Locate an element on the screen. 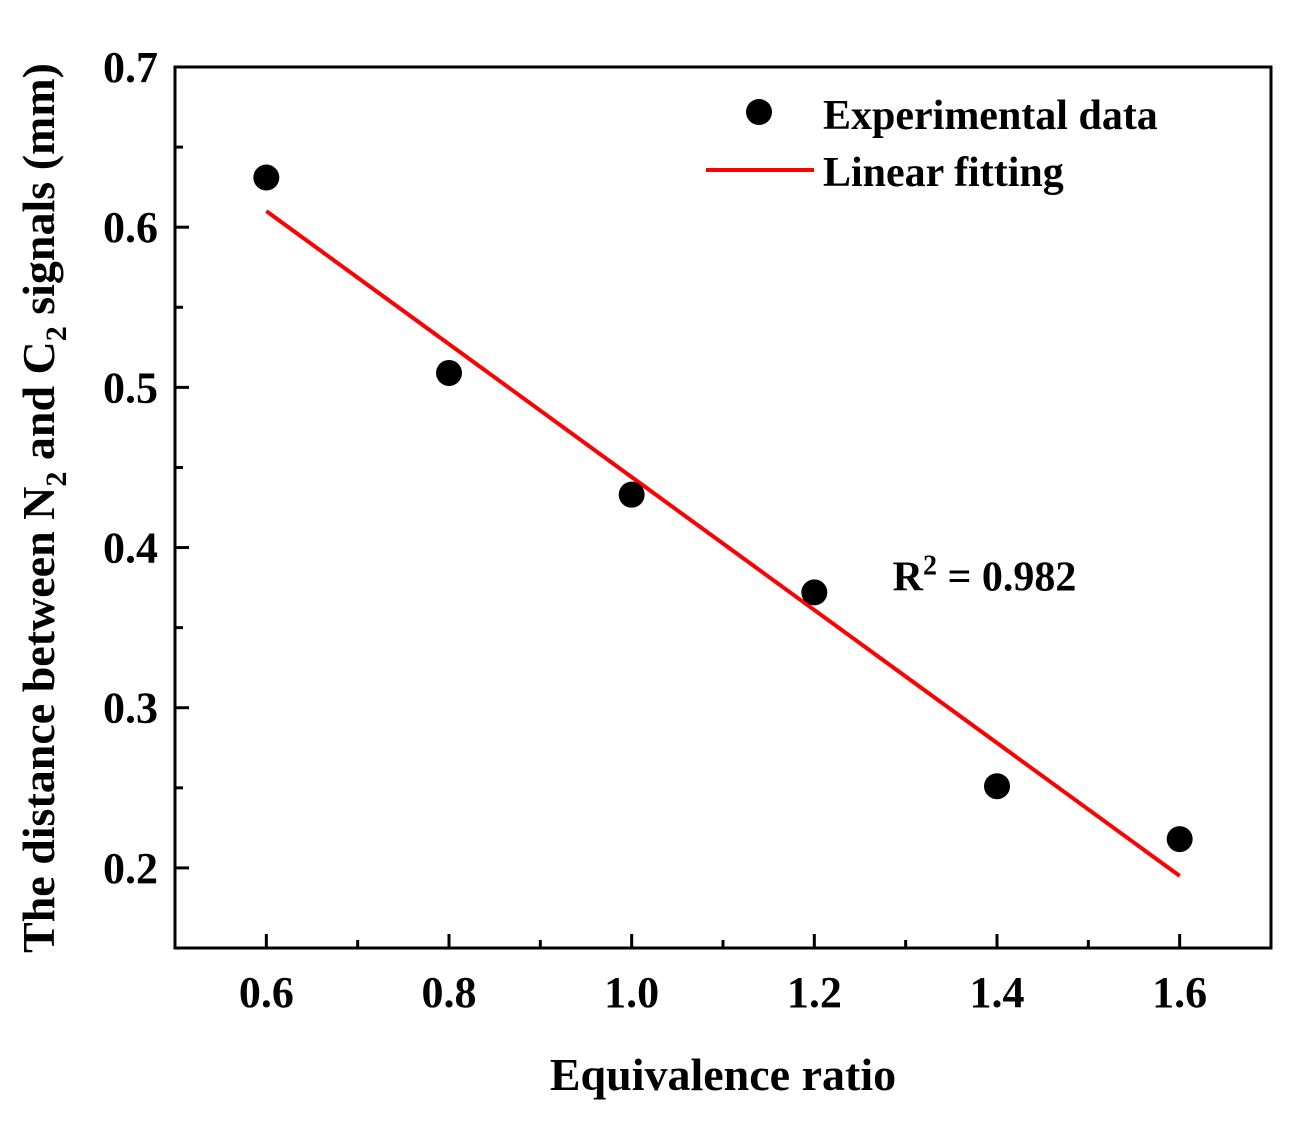 This screenshot has height=1124, width=1299. y-tick-label: 0.5 is located at coordinates (130, 387).